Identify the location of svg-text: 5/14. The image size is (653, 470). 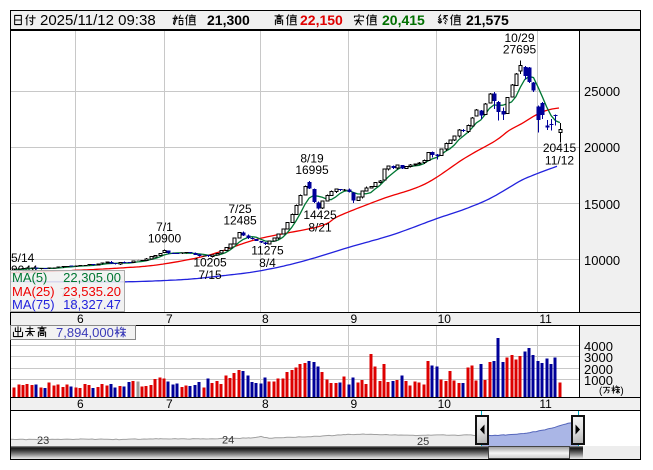
(23, 258).